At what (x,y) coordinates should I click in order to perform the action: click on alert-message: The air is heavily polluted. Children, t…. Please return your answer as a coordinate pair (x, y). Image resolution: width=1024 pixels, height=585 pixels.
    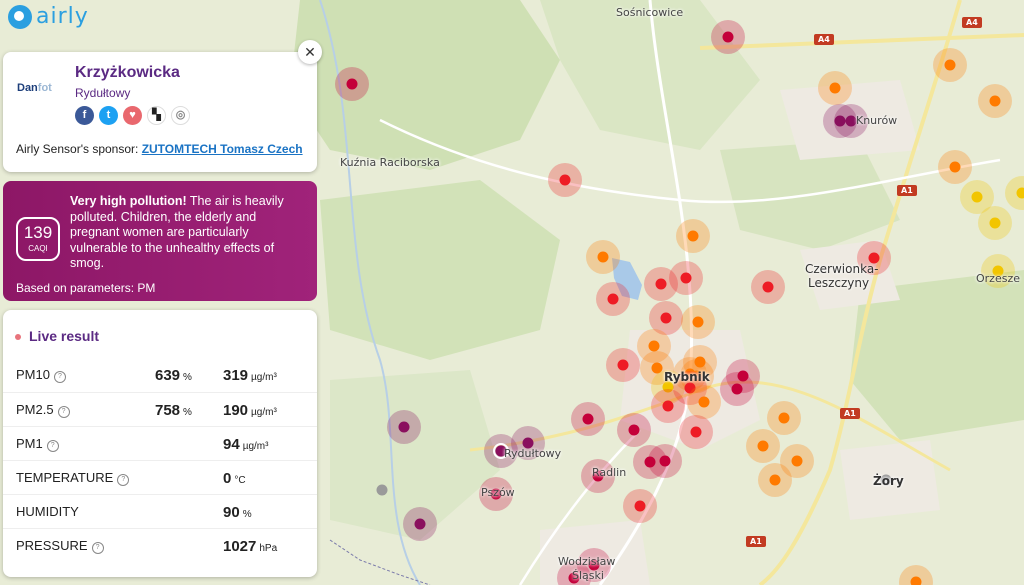
    Looking at the image, I should click on (177, 232).